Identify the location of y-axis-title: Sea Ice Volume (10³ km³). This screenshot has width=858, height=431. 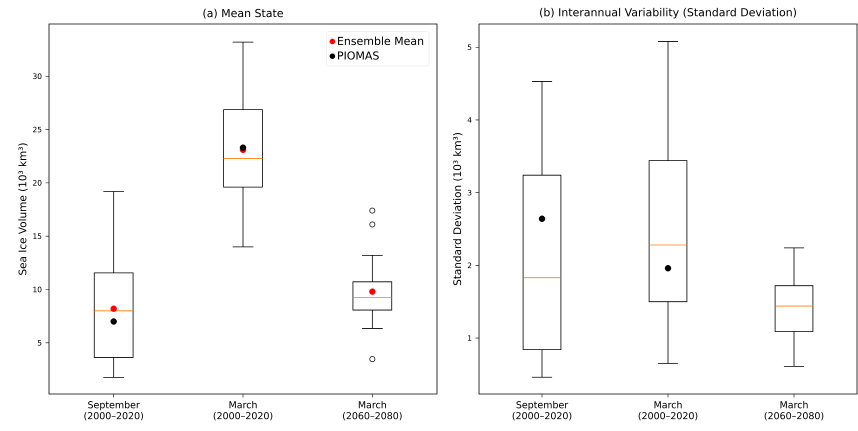
(23, 209).